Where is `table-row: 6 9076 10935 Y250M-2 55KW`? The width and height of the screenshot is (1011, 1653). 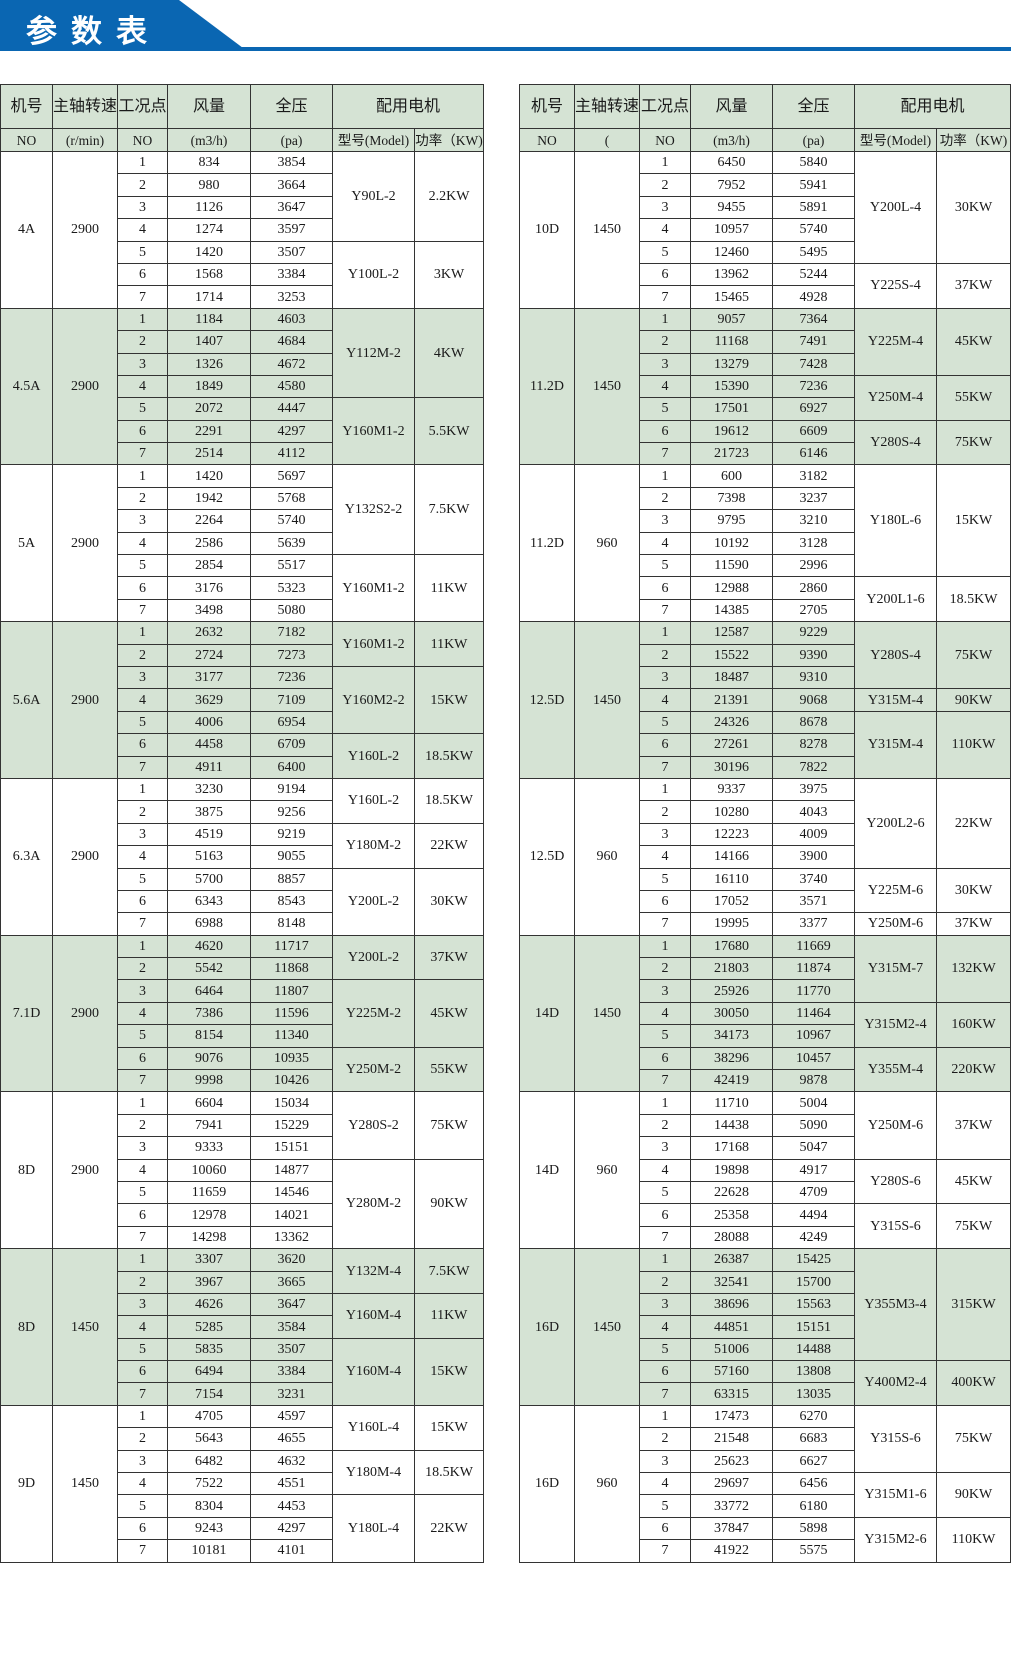
table-row: 6 9076 10935 Y250M-2 55KW is located at coordinates (243, 1069).